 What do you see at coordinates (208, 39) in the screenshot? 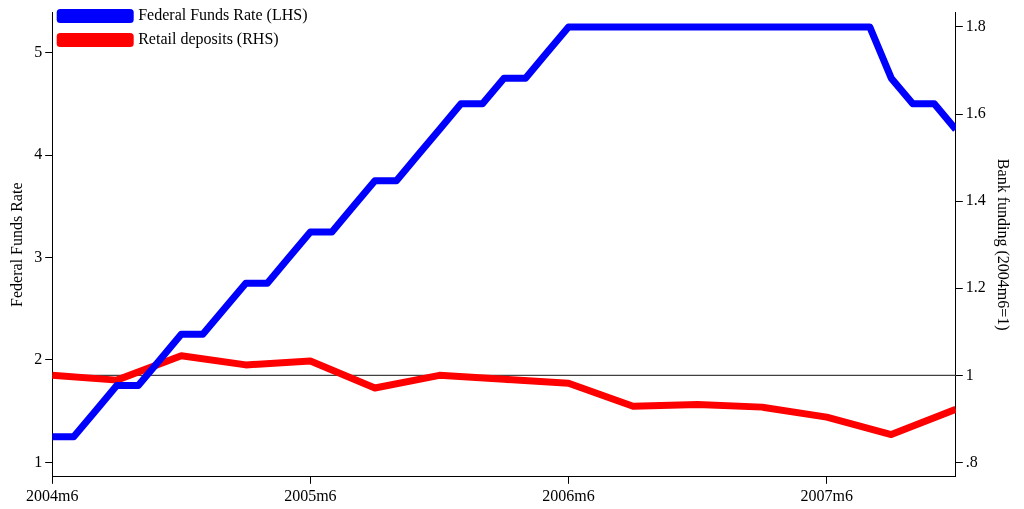
I see `legend-label: Retail deposits (RHS)` at bounding box center [208, 39].